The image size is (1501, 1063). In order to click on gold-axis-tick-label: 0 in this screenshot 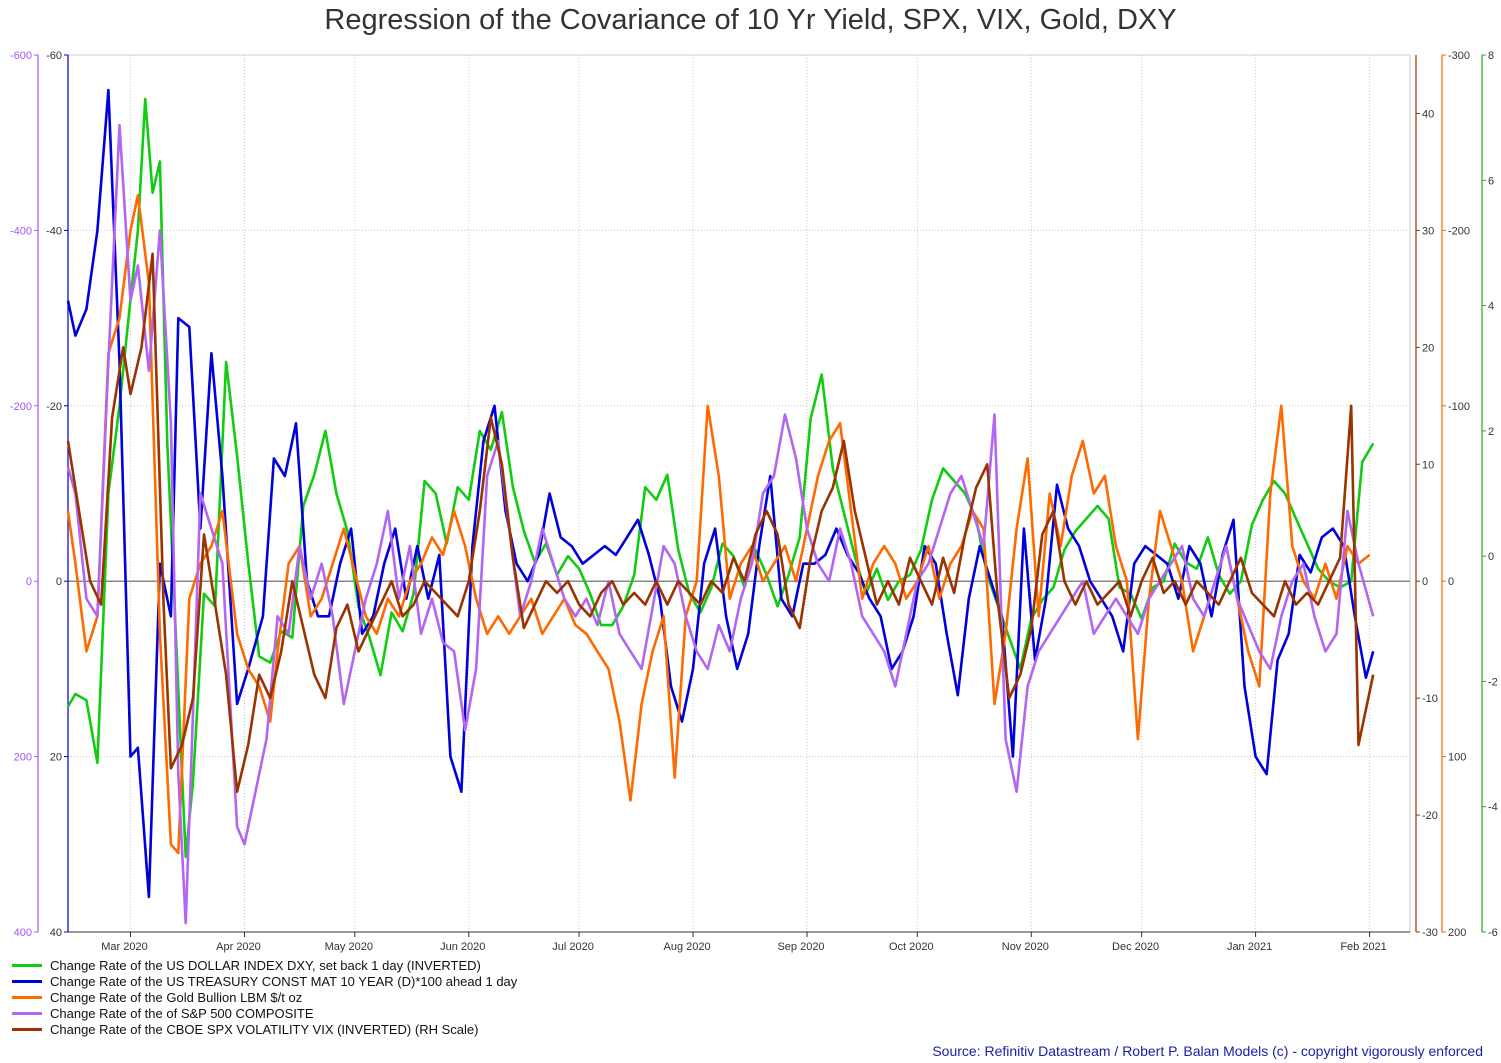, I will do `click(1451, 582)`.